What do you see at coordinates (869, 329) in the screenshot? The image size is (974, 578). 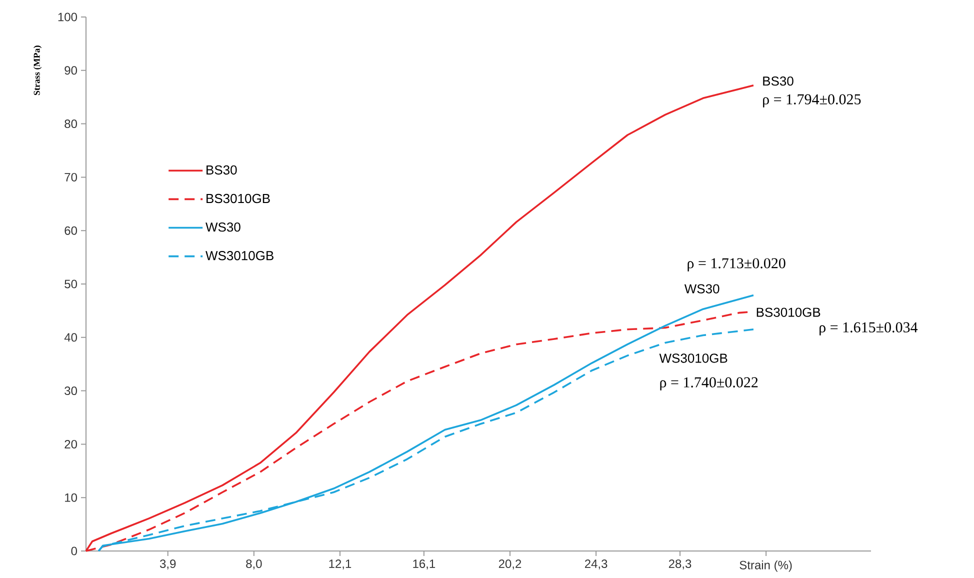 I see `annotation: ρ = 1.615±0.034` at bounding box center [869, 329].